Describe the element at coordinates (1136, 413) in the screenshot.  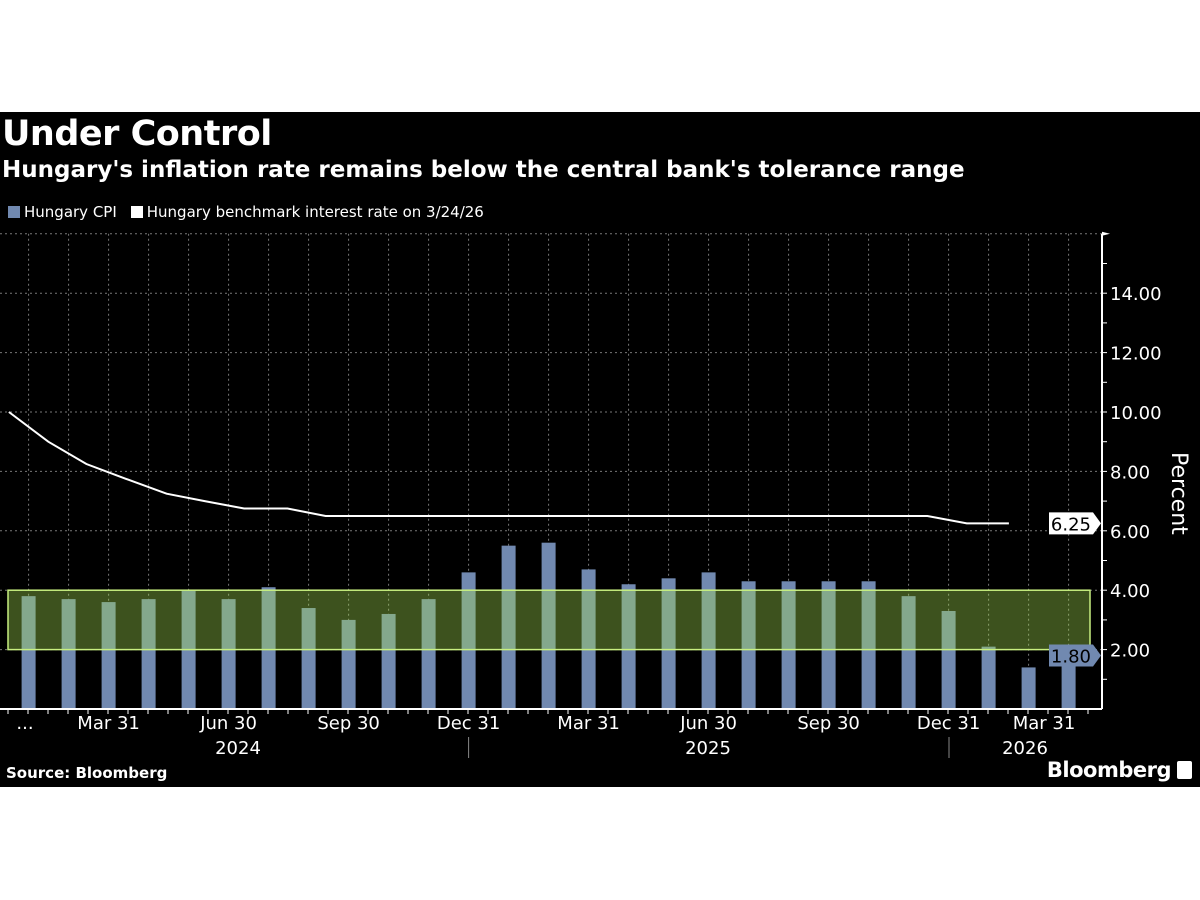
I see `y-tick-label: 10.00` at that location.